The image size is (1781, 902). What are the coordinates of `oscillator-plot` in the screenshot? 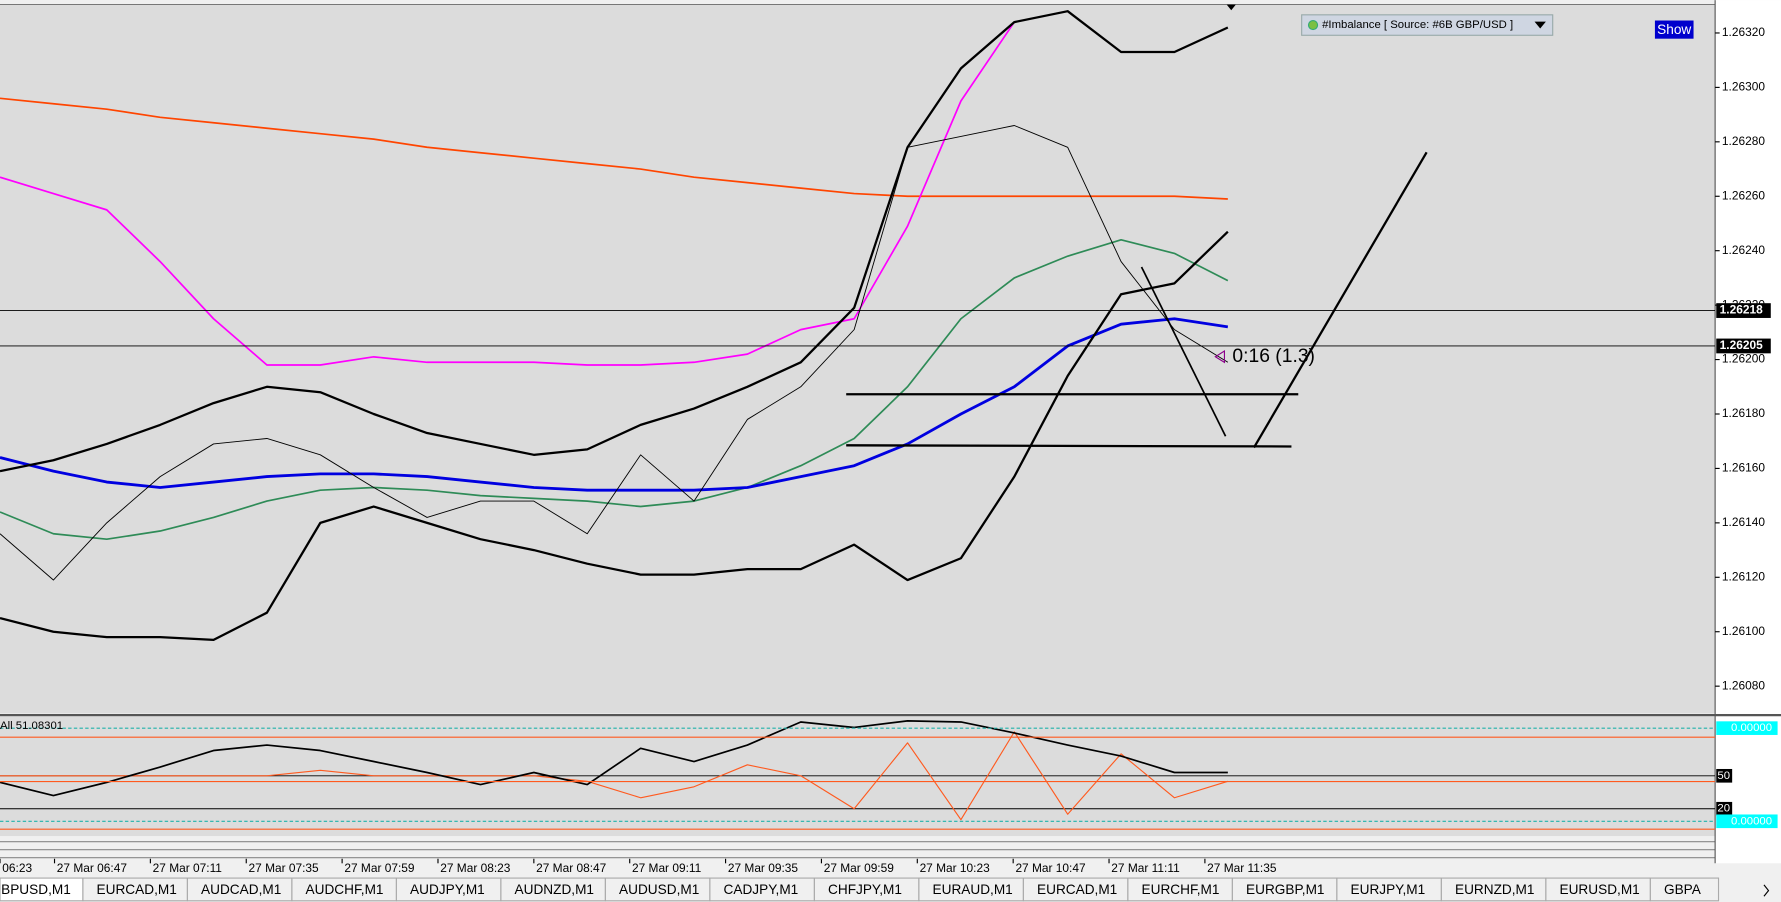 It's located at (858, 775).